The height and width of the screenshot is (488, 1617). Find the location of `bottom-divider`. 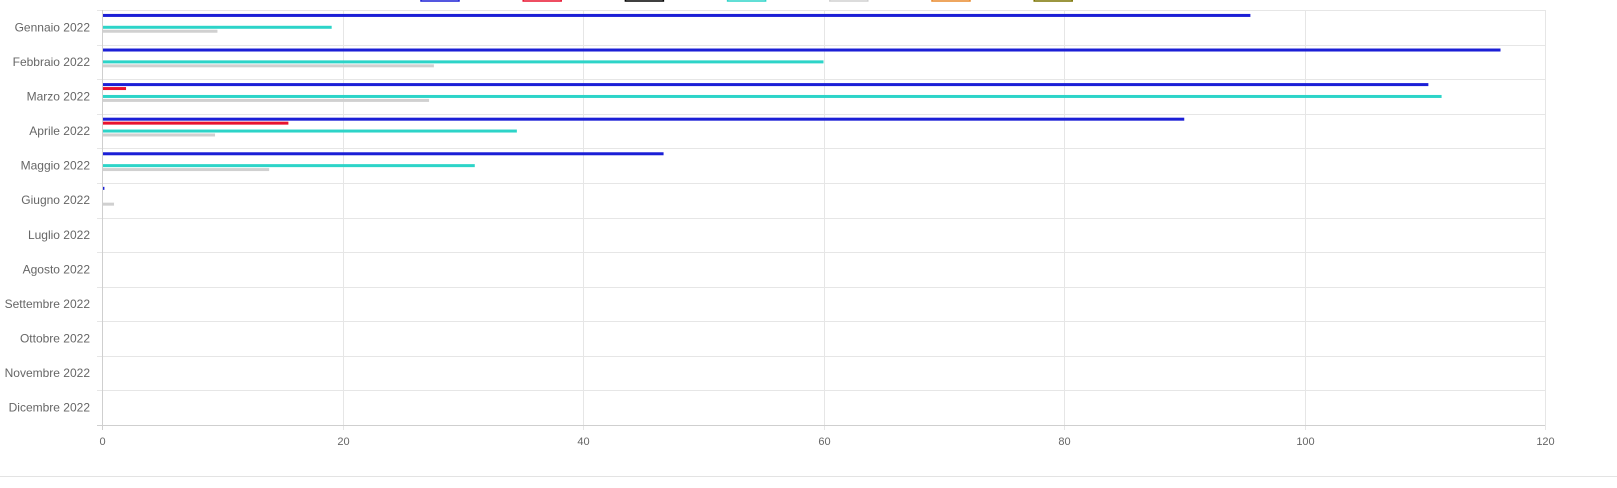

bottom-divider is located at coordinates (808, 476).